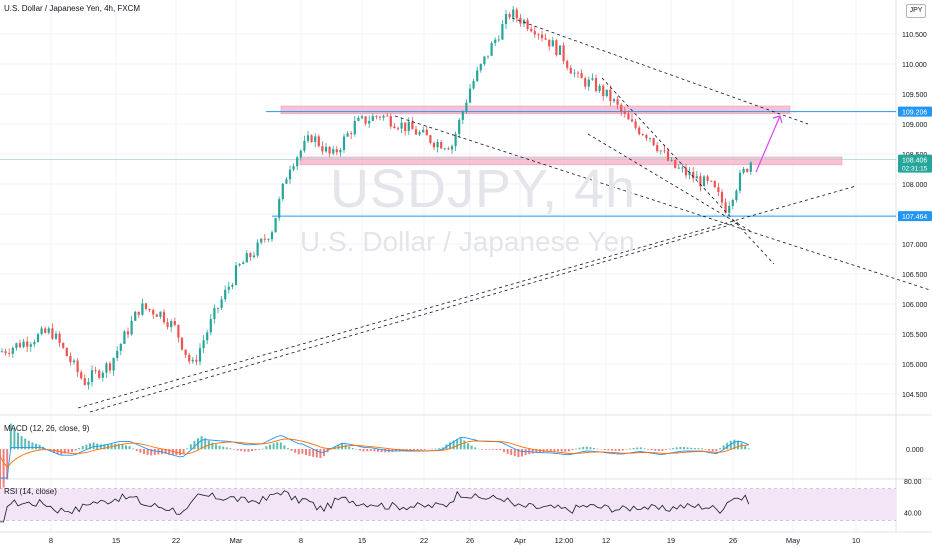 This screenshot has width=932, height=555. Describe the element at coordinates (914, 217) in the screenshot. I see `price-level-label: 107.464` at that location.